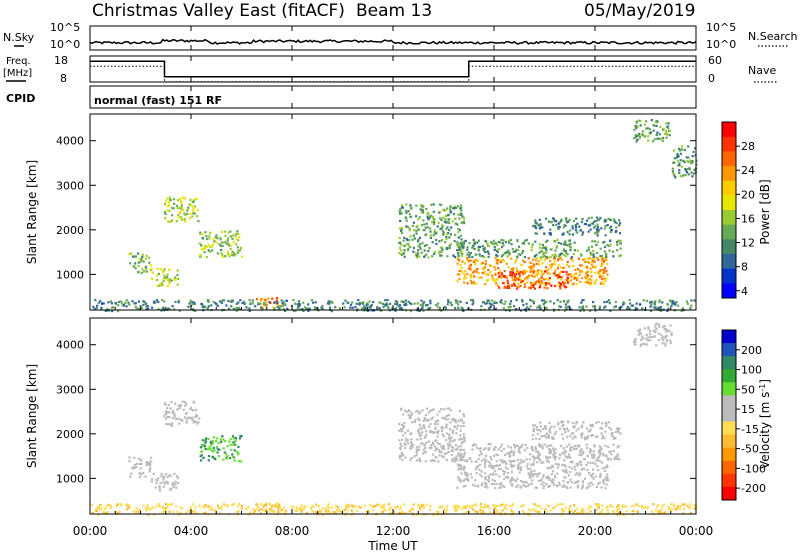  Describe the element at coordinates (748, 146) in the screenshot. I see `colorbar-tick: 28` at that location.